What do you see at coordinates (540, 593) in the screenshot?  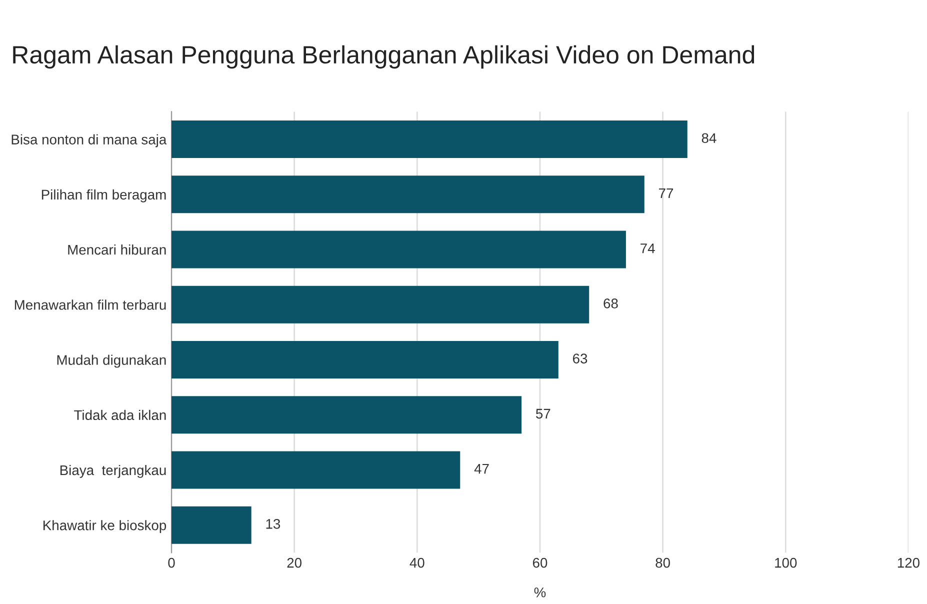 I see `x-axis-title: %` at bounding box center [540, 593].